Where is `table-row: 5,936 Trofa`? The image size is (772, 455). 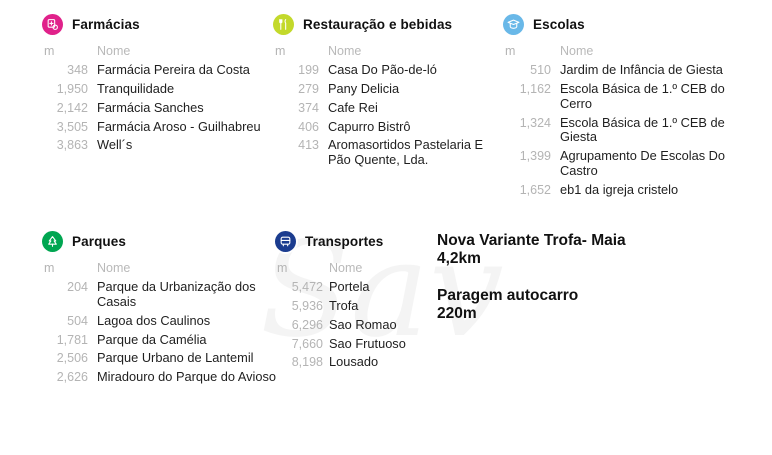
table-row: 5,936 Trofa is located at coordinates (355, 307).